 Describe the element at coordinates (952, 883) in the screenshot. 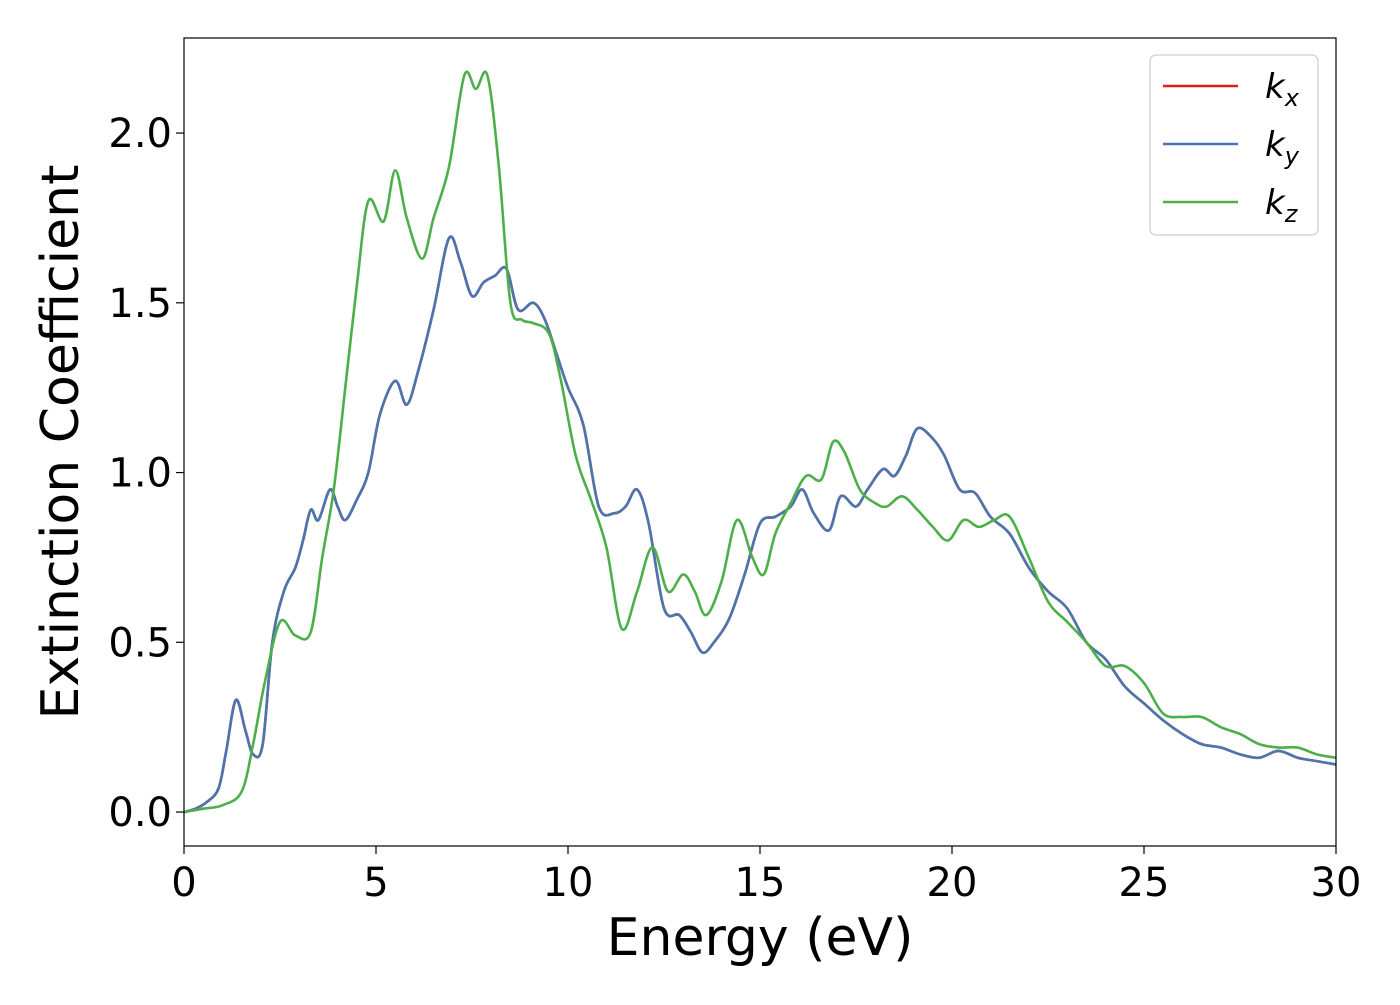

I see `x-tick-label: 20` at that location.